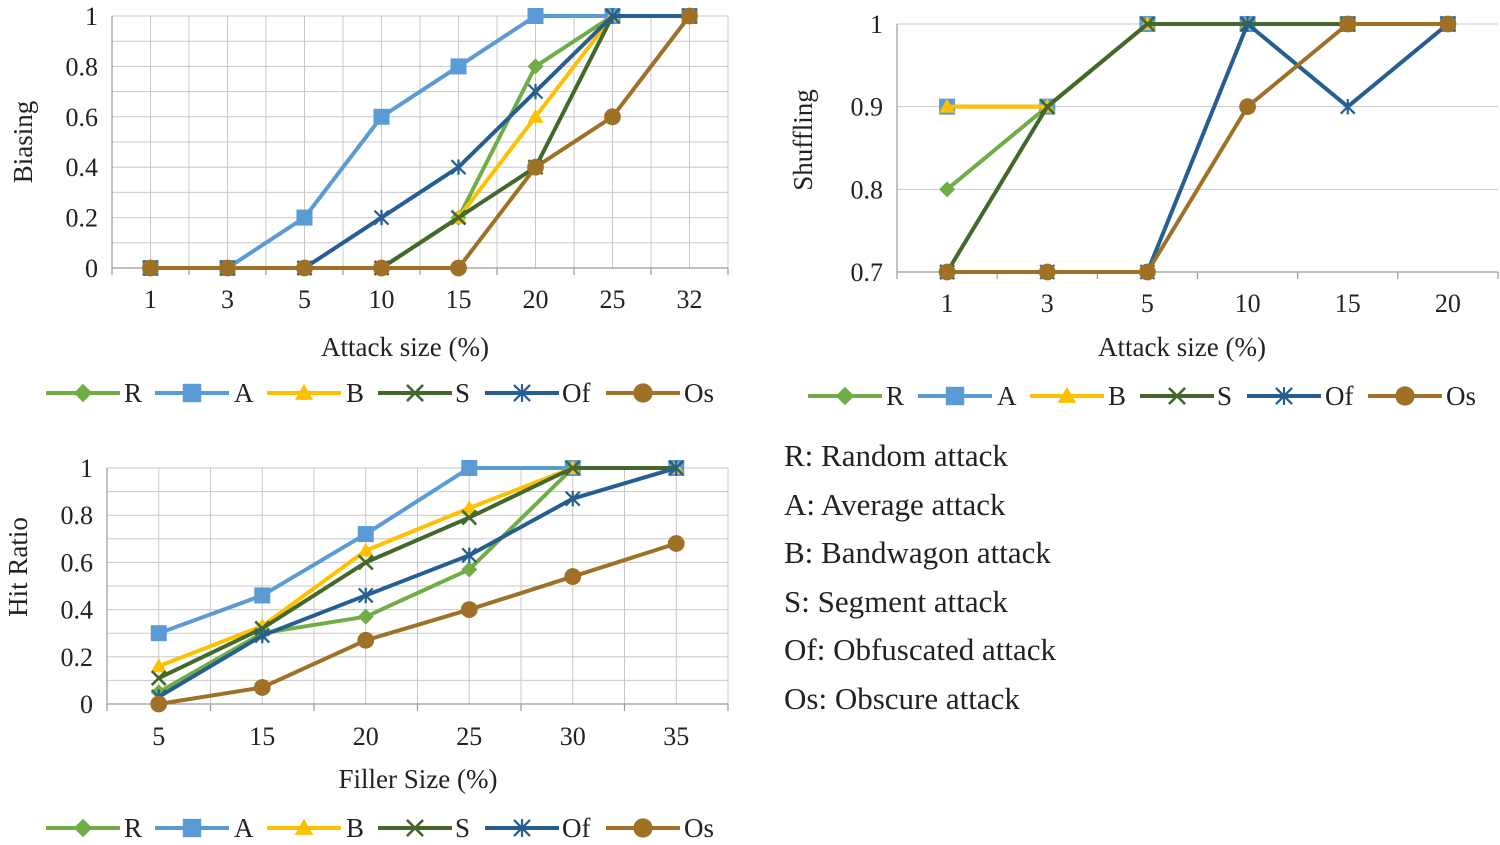 The height and width of the screenshot is (845, 1500). What do you see at coordinates (365, 616) in the screenshot?
I see `point-R` at bounding box center [365, 616].